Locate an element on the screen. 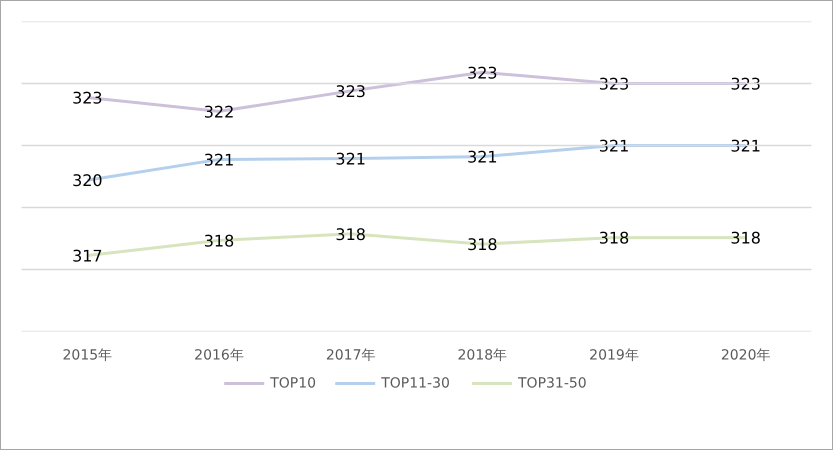 The height and width of the screenshot is (450, 833). data-label: 322 is located at coordinates (219, 112).